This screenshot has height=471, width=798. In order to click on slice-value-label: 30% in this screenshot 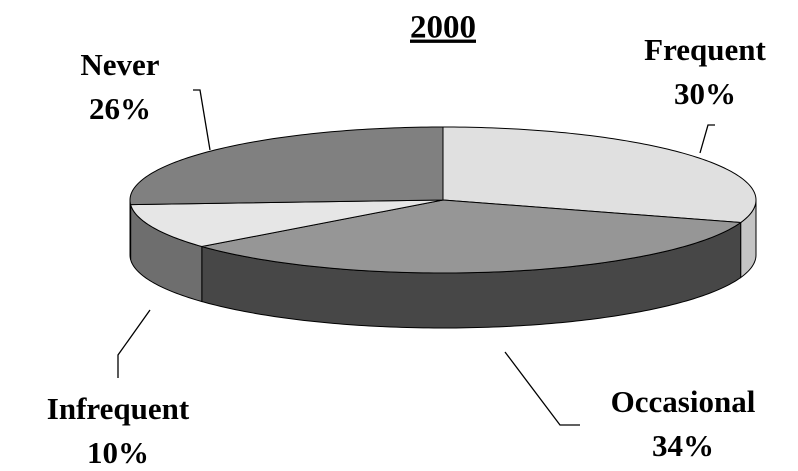, I will do `click(705, 93)`.